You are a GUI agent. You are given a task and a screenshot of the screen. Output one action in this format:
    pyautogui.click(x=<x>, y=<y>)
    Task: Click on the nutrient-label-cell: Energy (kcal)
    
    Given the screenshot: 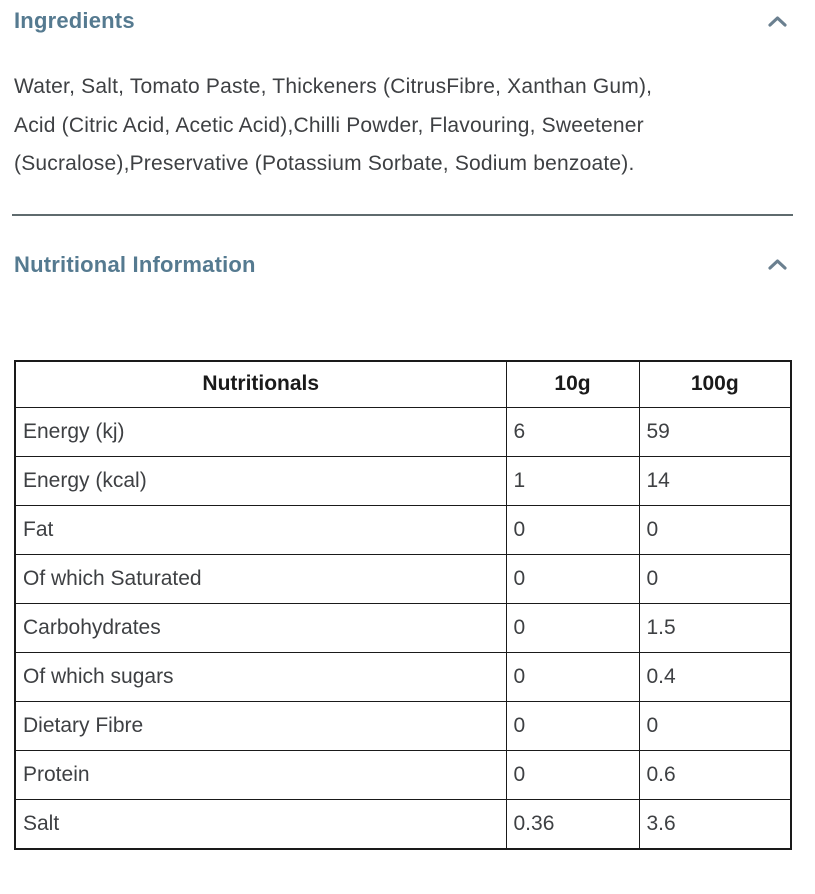 What is the action you would take?
    pyautogui.click(x=260, y=481)
    